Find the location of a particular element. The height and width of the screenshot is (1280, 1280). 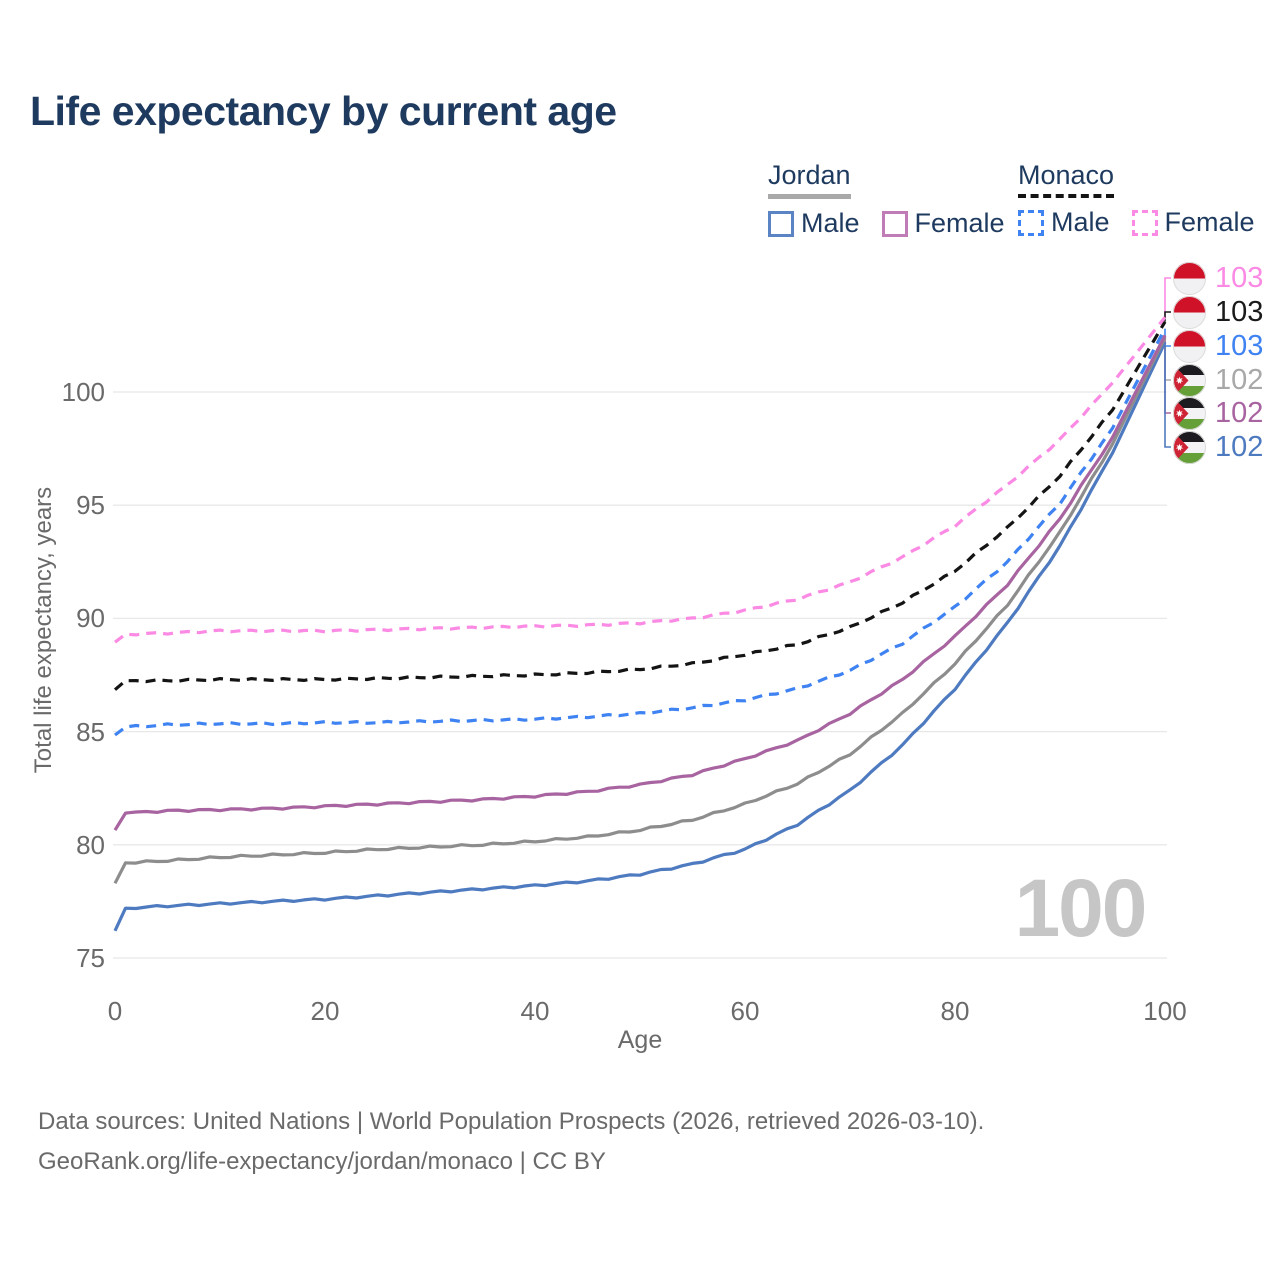

x-tick-40: 40 is located at coordinates (535, 1011).